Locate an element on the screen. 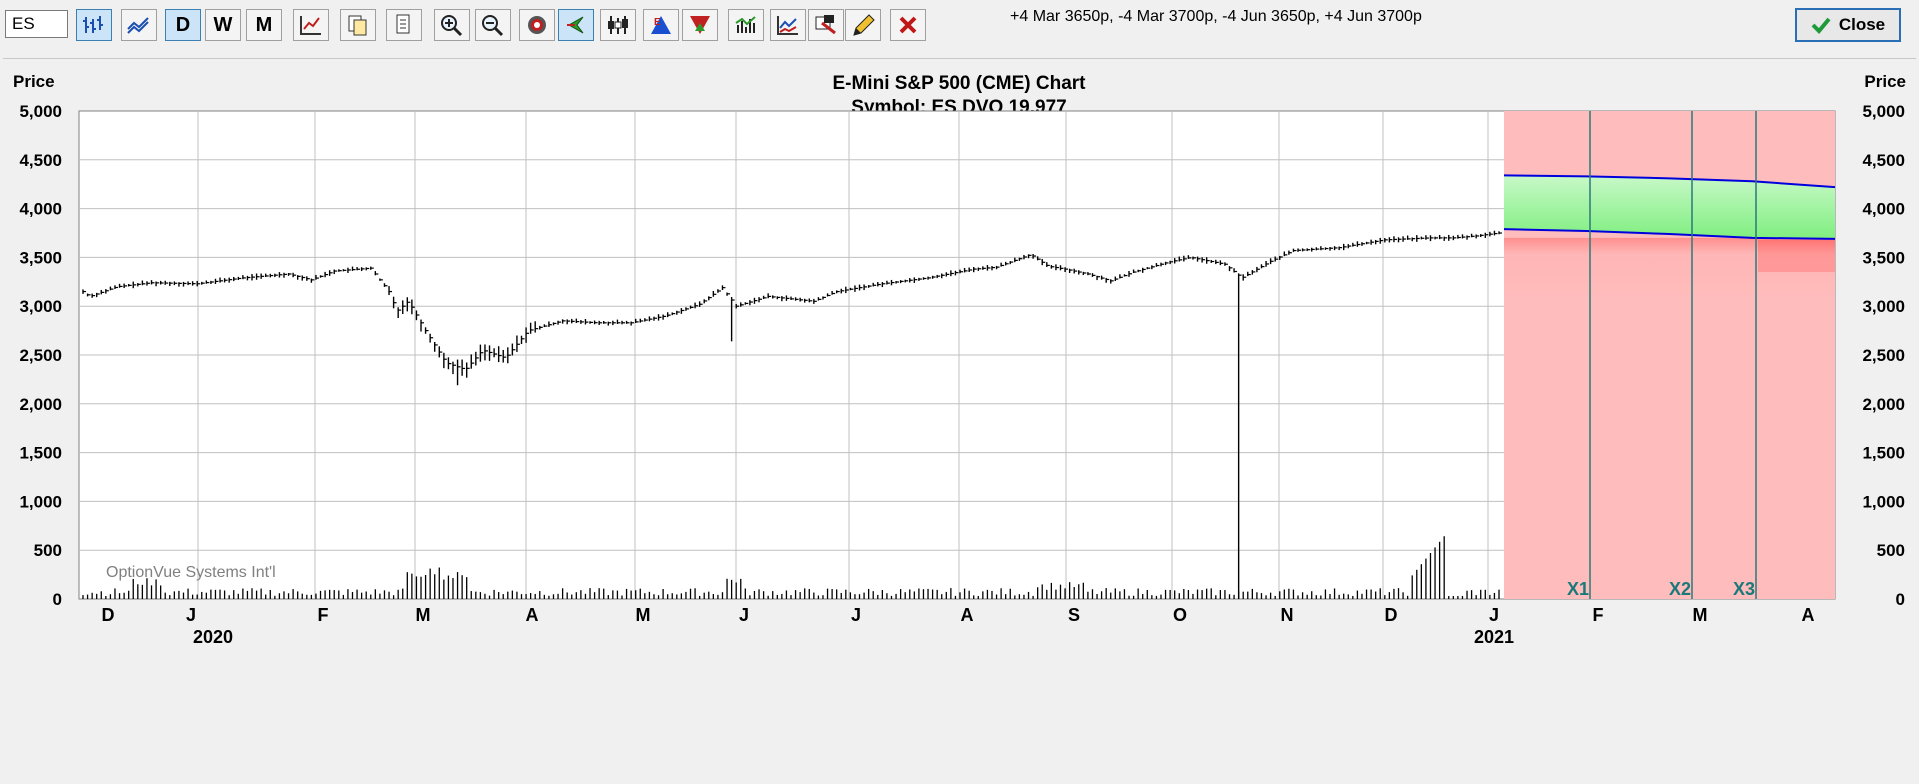 The height and width of the screenshot is (784, 1919). close-label: Close is located at coordinates (1862, 24).